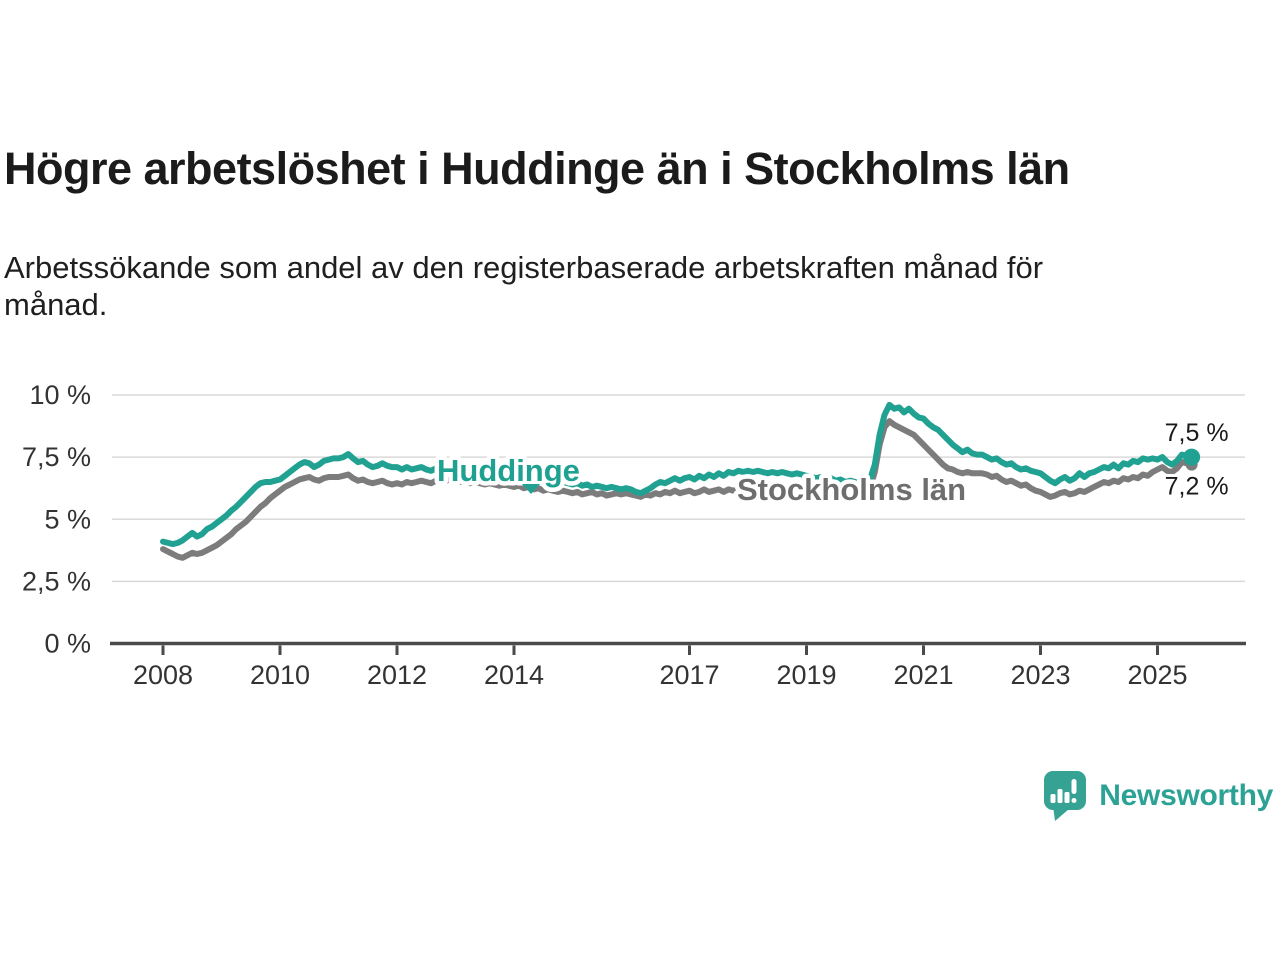  I want to click on x-tick-label: 2012, so click(397, 675).